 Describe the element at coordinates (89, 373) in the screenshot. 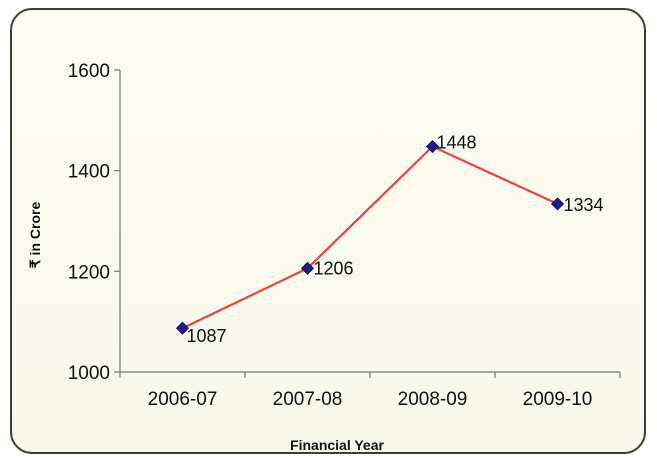

I see `y-tick-label: 1000` at that location.